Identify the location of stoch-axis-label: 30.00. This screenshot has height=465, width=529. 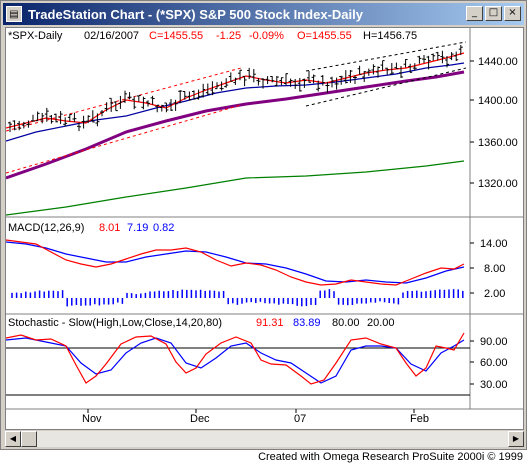
(494, 385).